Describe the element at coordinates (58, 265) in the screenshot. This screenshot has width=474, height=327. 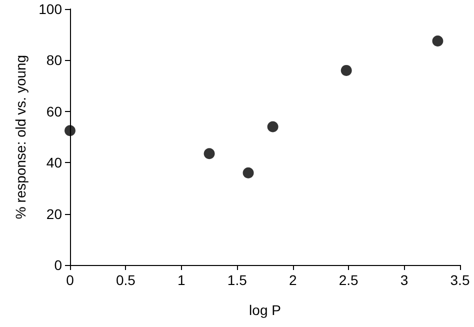
I see `y-tick-label: 0` at that location.